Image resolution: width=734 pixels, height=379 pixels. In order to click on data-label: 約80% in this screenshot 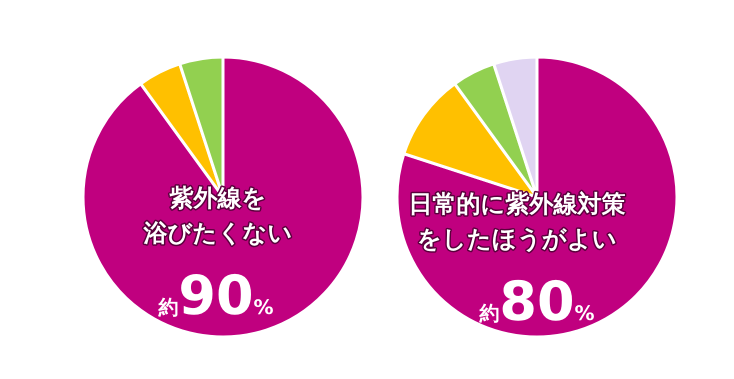, I will do `click(536, 301)`.